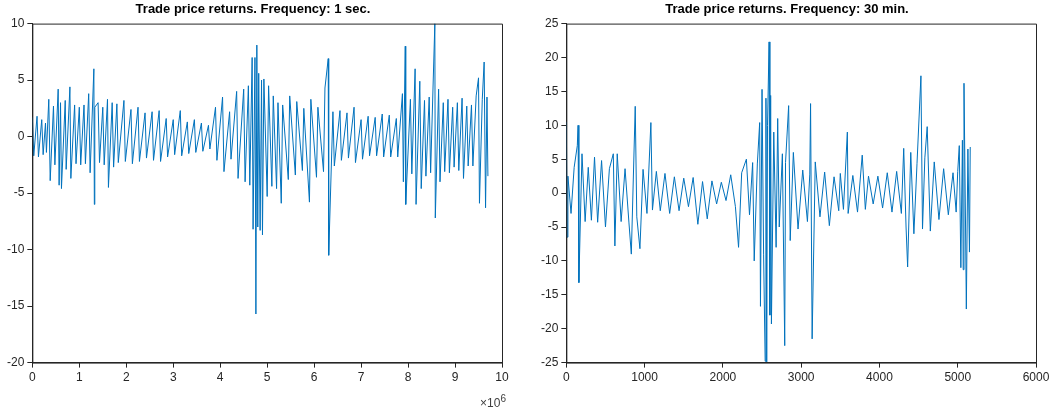 This screenshot has height=416, width=1054. What do you see at coordinates (493, 401) in the screenshot?
I see `text: ×10$^{6}$` at bounding box center [493, 401].